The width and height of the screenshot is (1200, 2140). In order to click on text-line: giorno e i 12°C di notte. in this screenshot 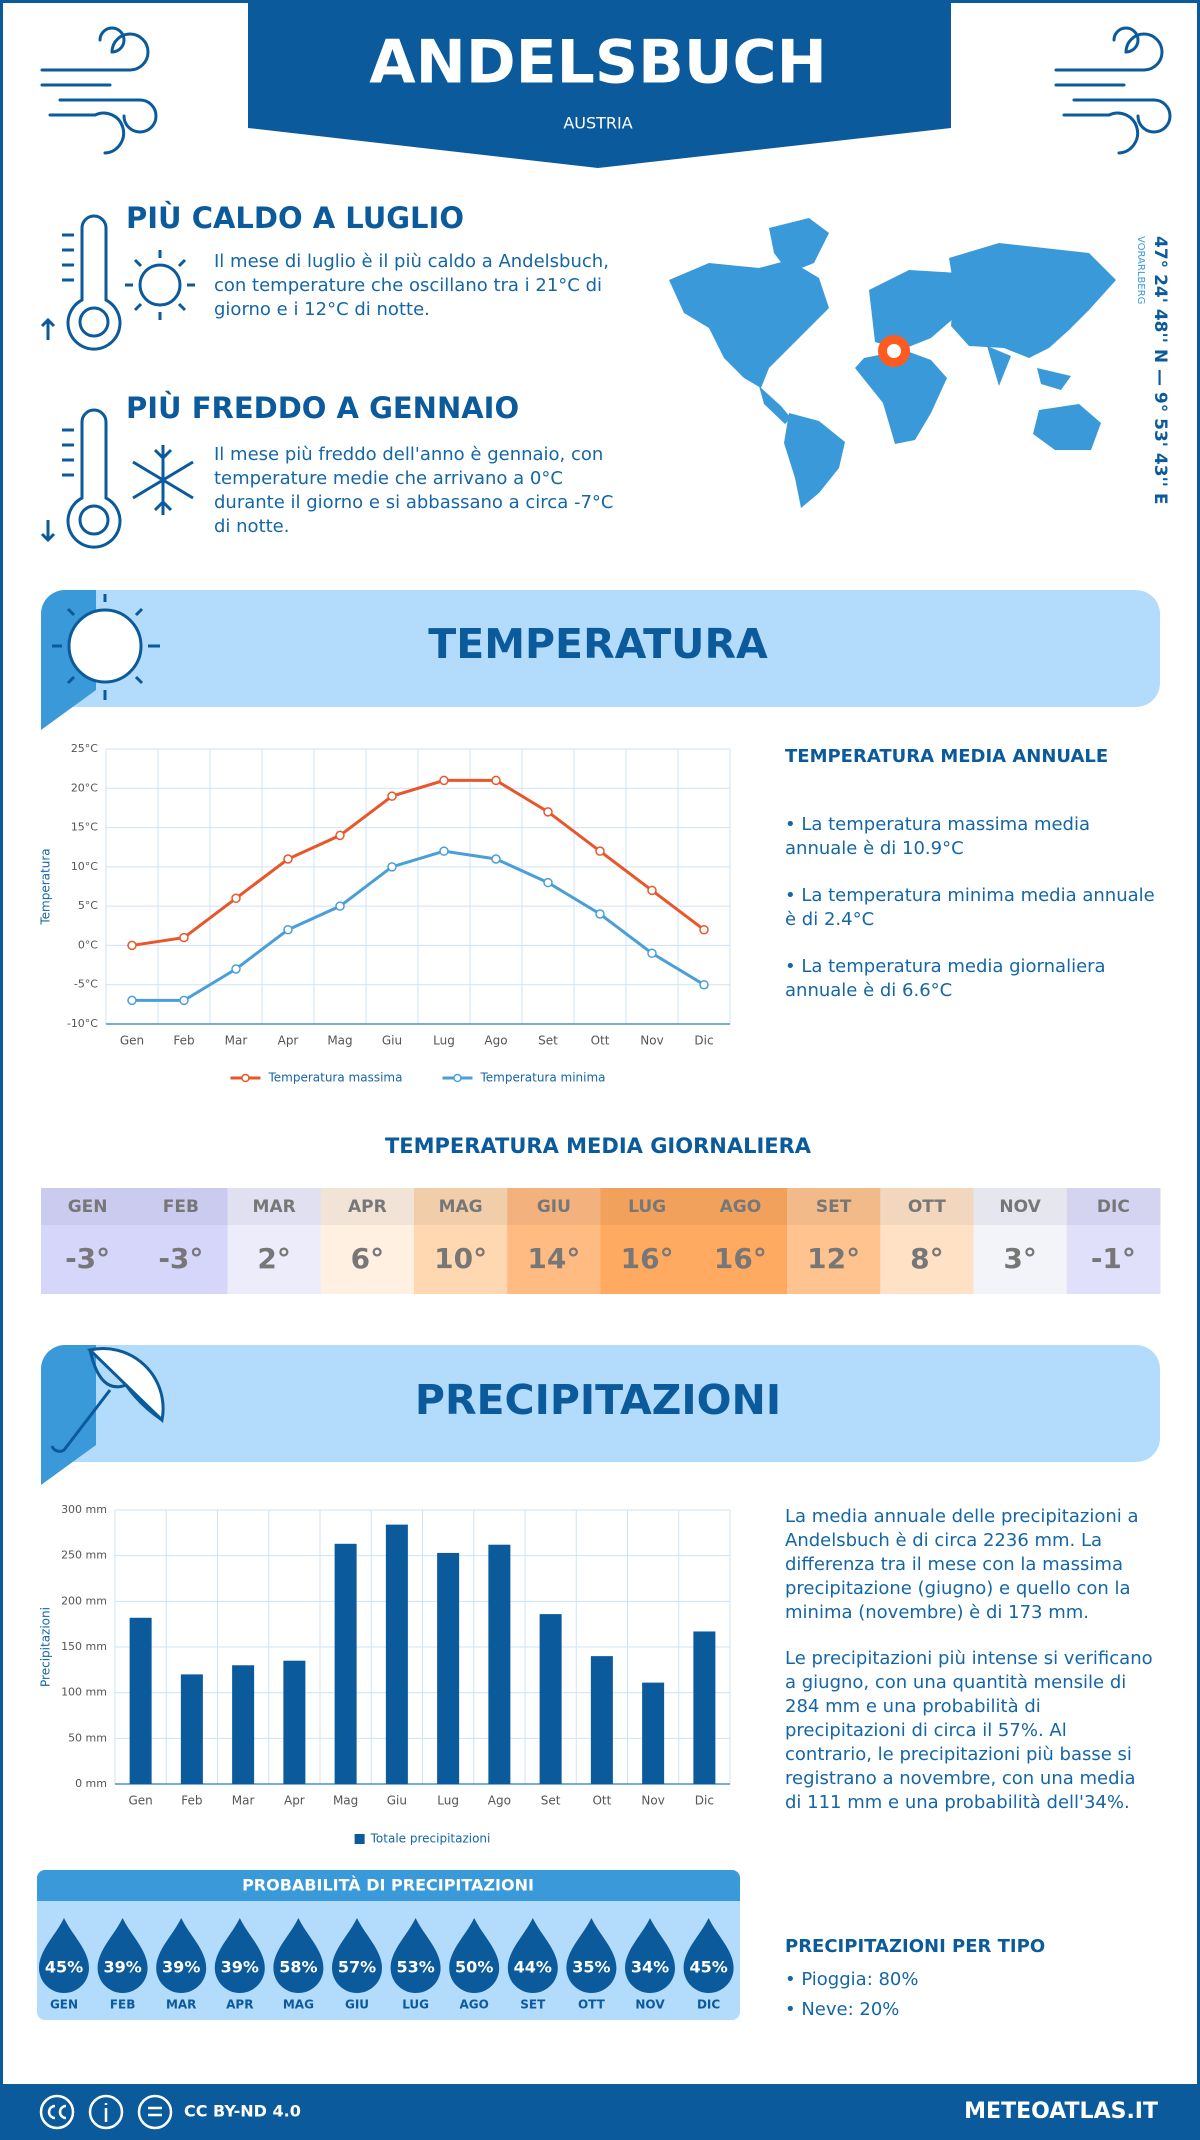, I will do `click(322, 309)`.